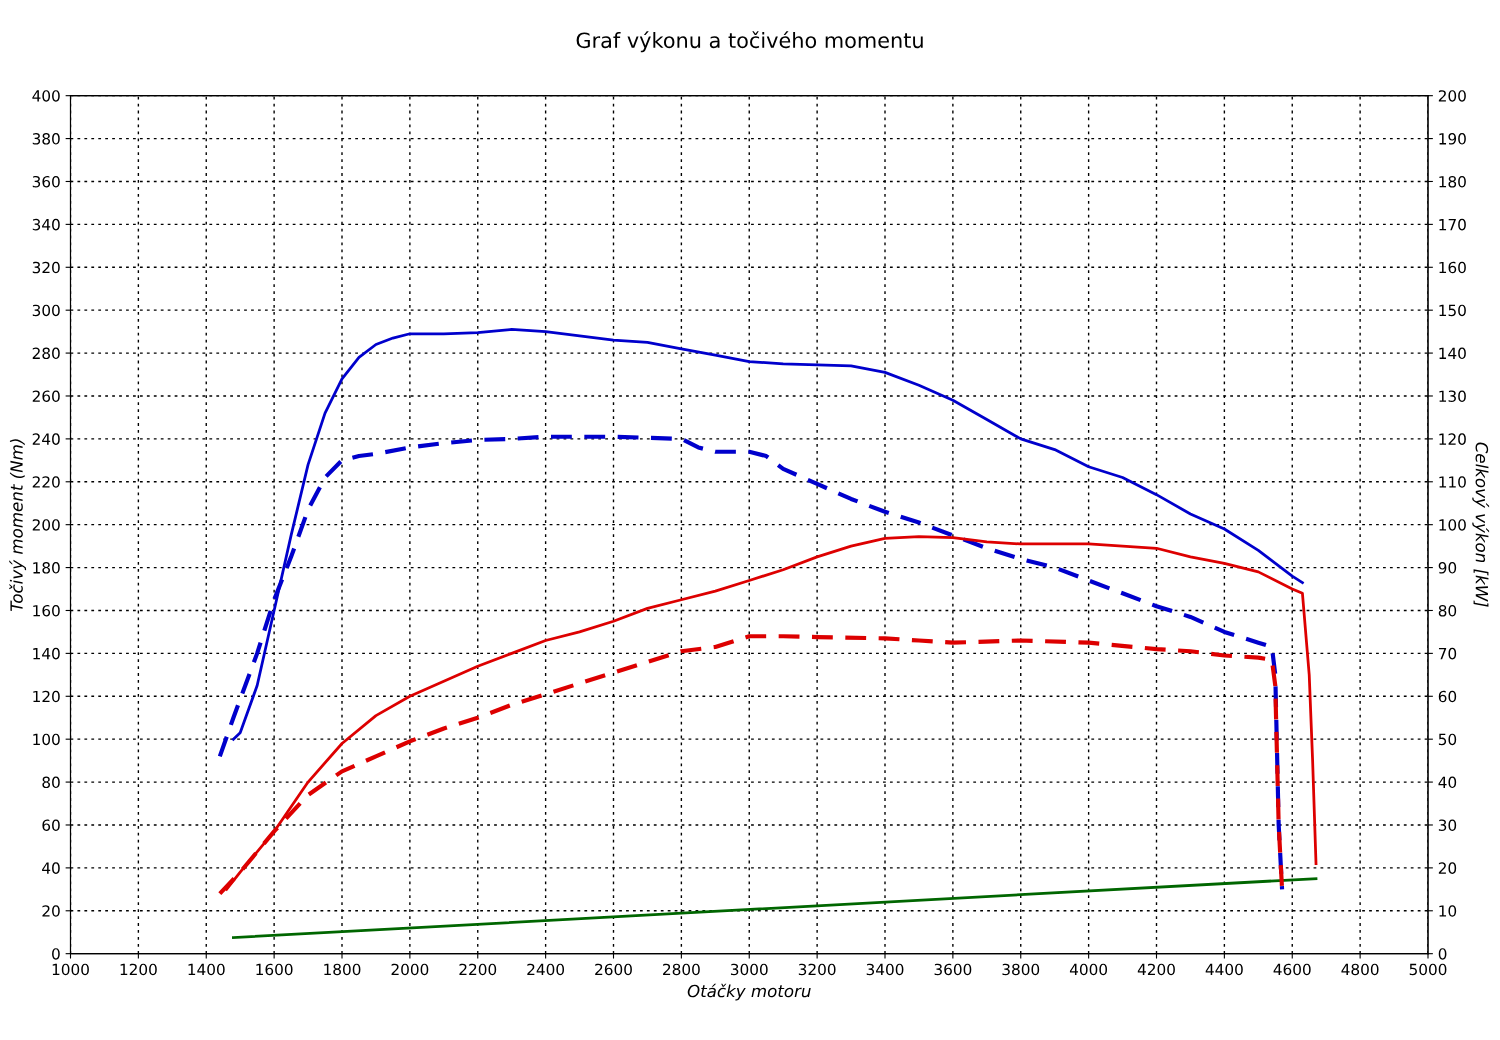 The height and width of the screenshot is (1040, 1500). What do you see at coordinates (138, 969) in the screenshot?
I see `x-tick-label: 1200` at bounding box center [138, 969].